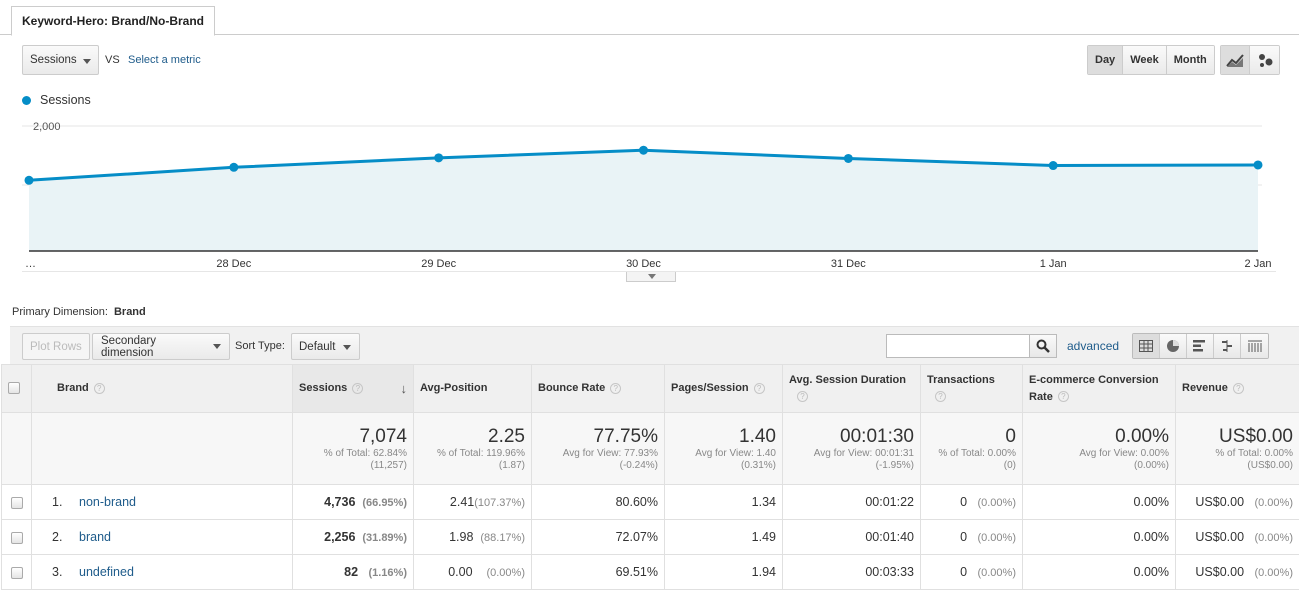 This screenshot has height=592, width=1299. What do you see at coordinates (1043, 346) in the screenshot?
I see `search-button` at bounding box center [1043, 346].